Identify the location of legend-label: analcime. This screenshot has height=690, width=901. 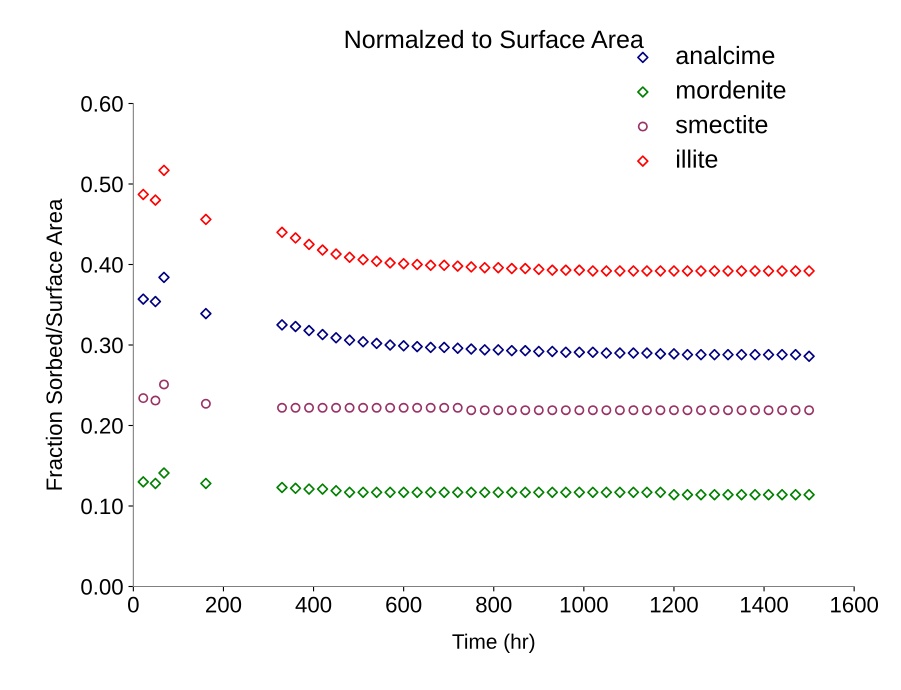
(725, 55).